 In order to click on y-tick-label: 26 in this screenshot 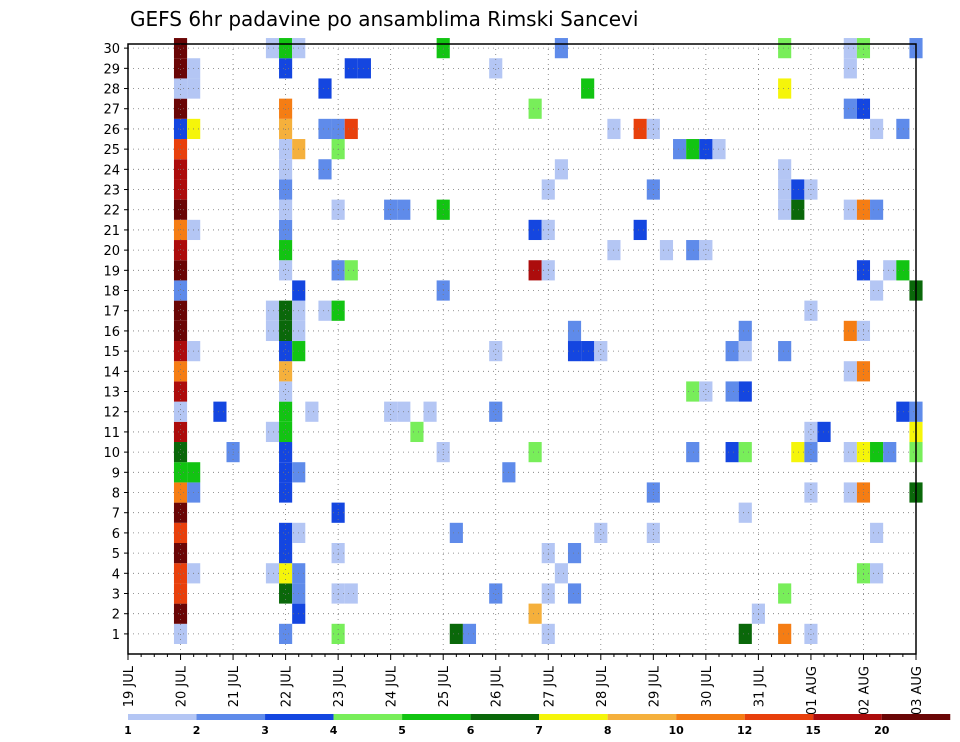, I will do `click(111, 130)`.